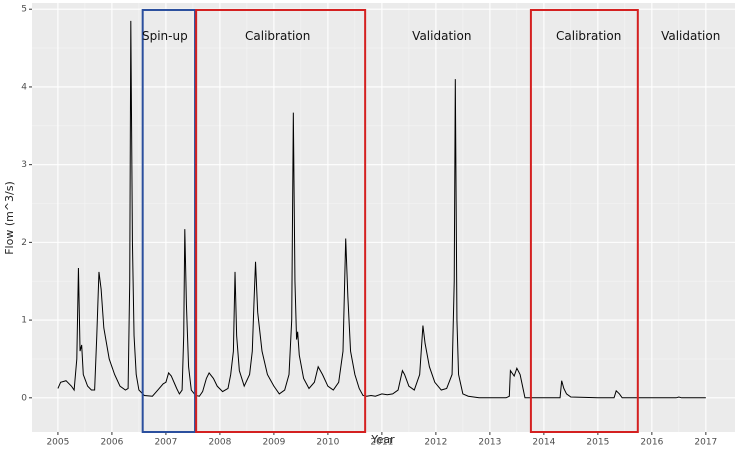 Image resolution: width=741 pixels, height=458 pixels. I want to click on x-tick-label: 2010, so click(327, 443).